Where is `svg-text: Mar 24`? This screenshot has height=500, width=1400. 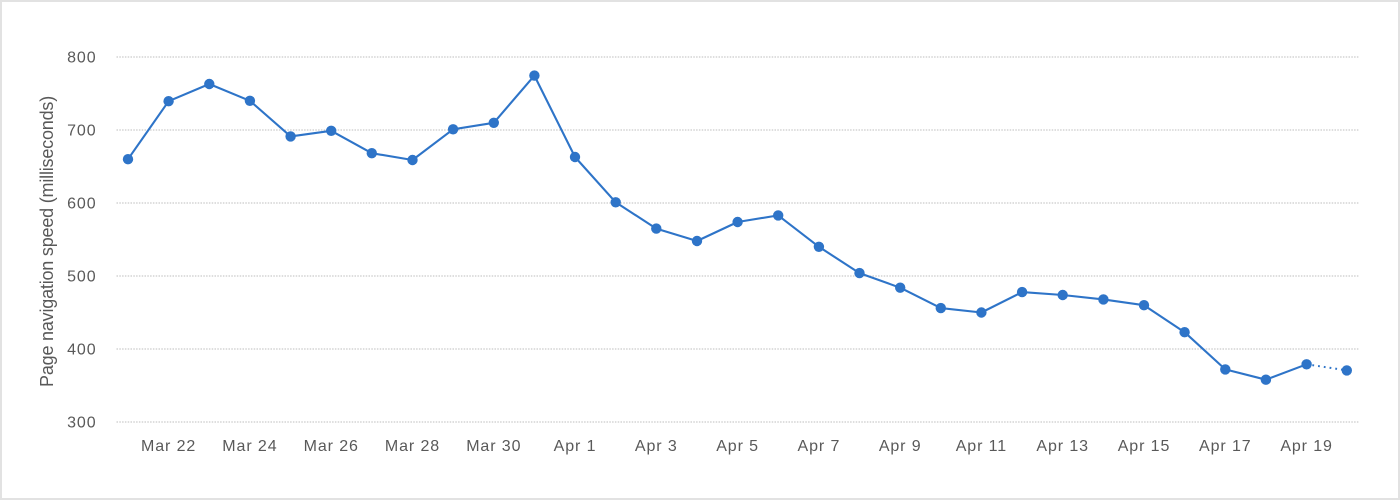
svg-text: Mar 24 is located at coordinates (249, 446).